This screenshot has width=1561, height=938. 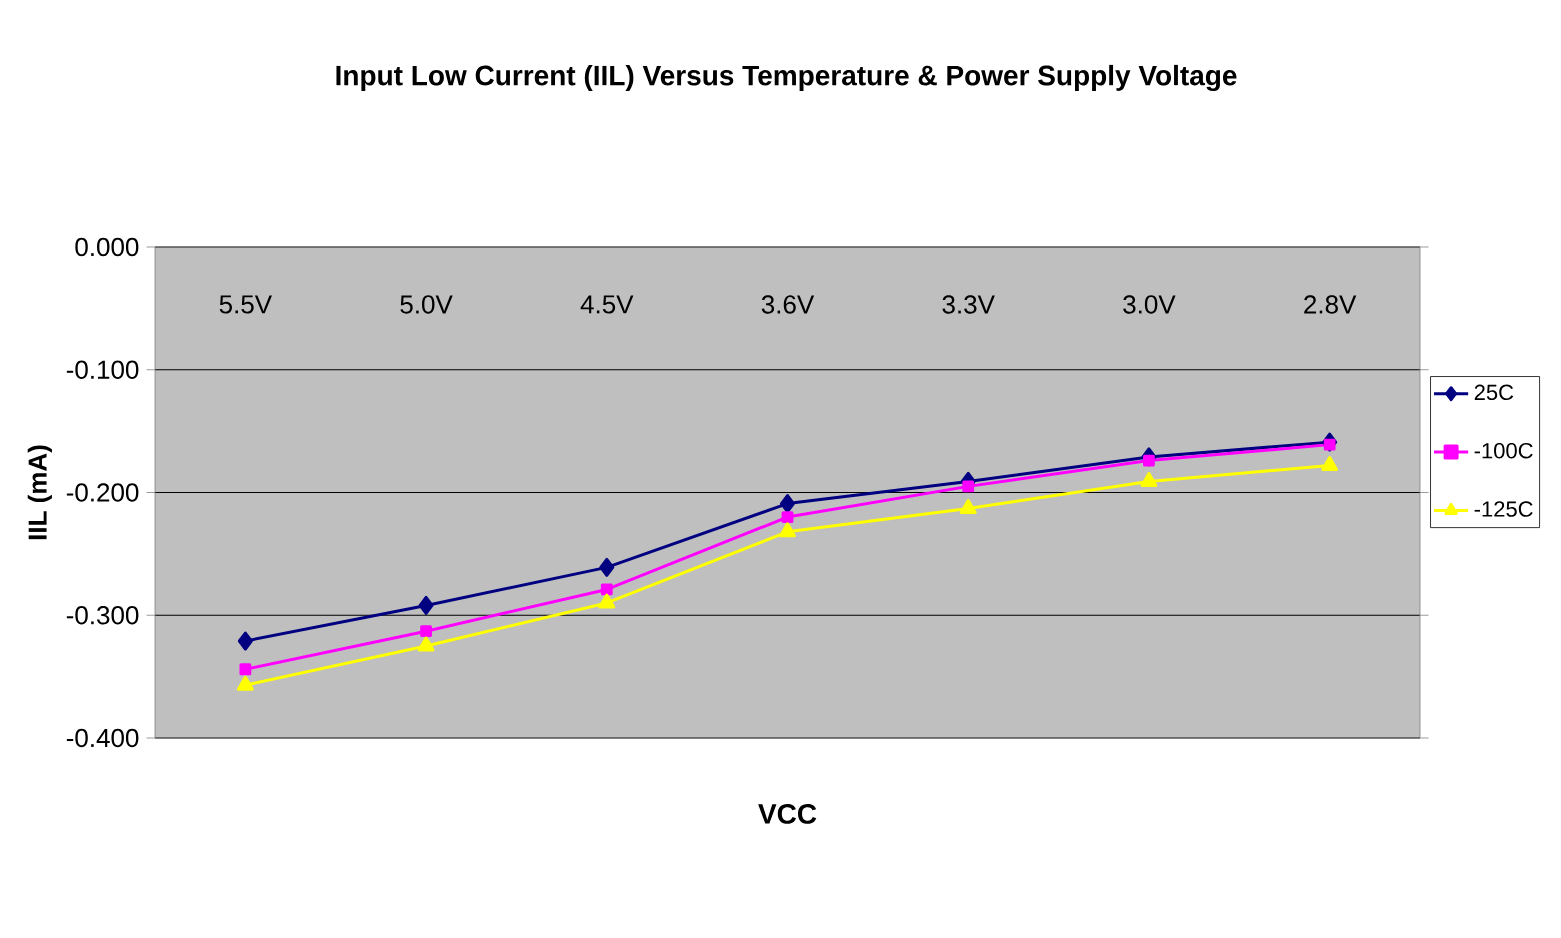 I want to click on x-tick-label: 5.0V, so click(x=426, y=304).